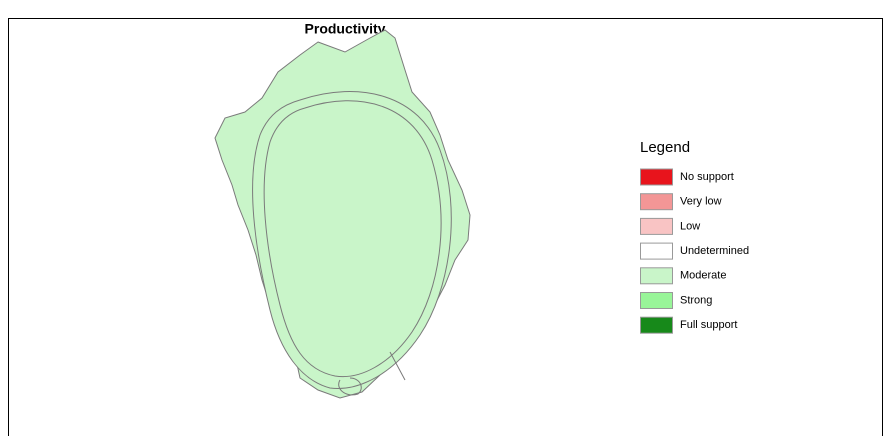  What do you see at coordinates (696, 300) in the screenshot?
I see `legend-label: Strong` at bounding box center [696, 300].